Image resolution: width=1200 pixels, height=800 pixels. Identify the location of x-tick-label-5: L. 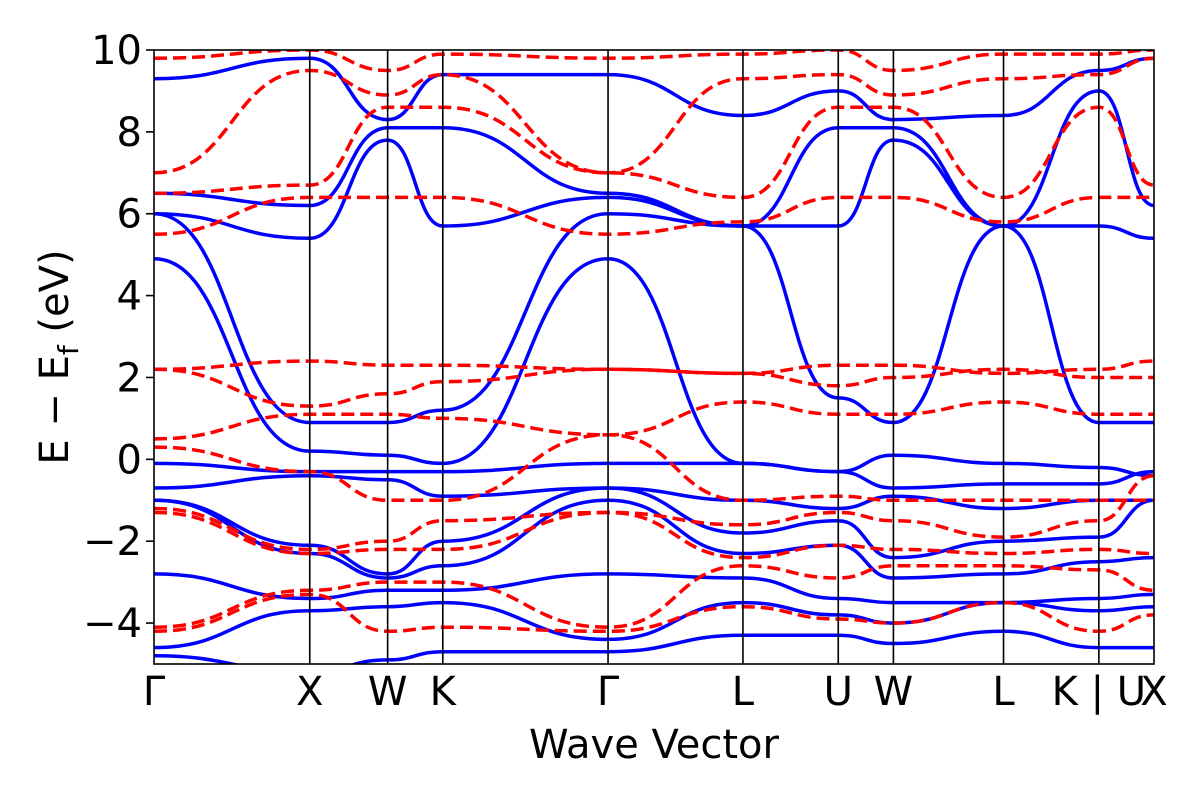
(743, 692).